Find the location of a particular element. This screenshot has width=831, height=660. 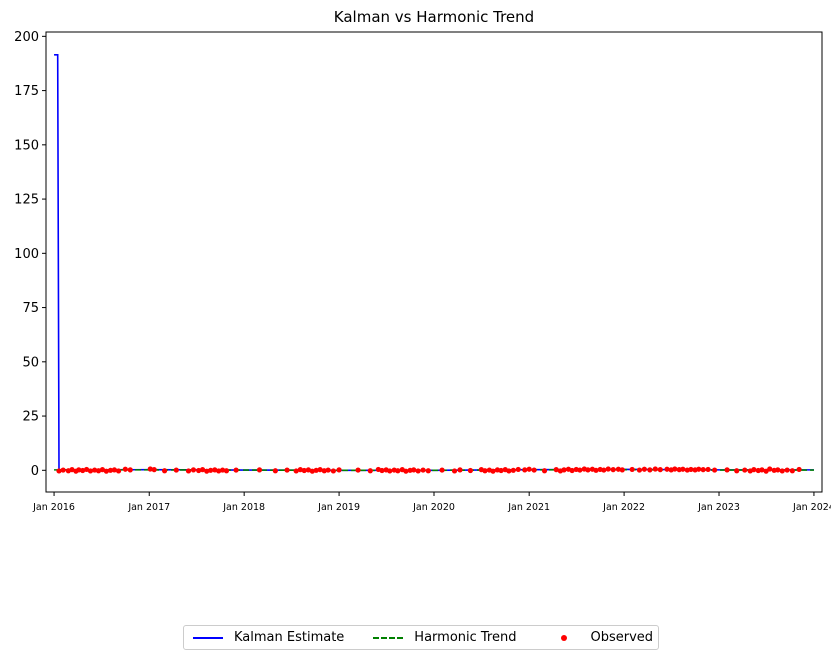

legend-label: Kalman Estimate is located at coordinates (289, 637).